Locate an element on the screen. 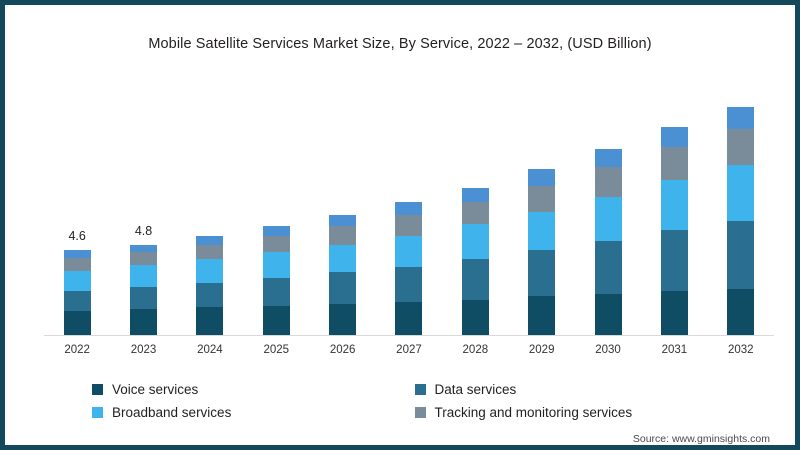 This screenshot has height=450, width=800. x-axis-tick: 2028 is located at coordinates (475, 350).